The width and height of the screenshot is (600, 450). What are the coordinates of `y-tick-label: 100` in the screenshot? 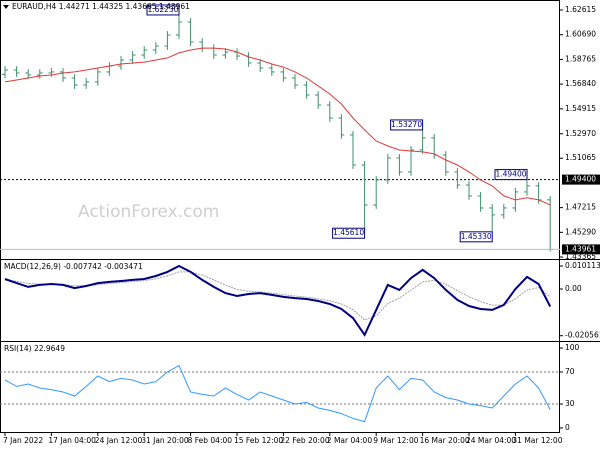 It's located at (572, 347).